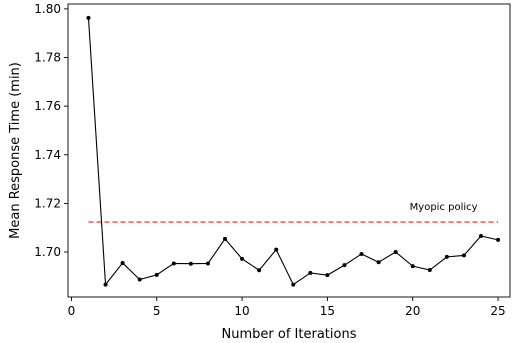 The width and height of the screenshot is (514, 343). What do you see at coordinates (241, 311) in the screenshot?
I see `x-tick-label: 10` at bounding box center [241, 311].